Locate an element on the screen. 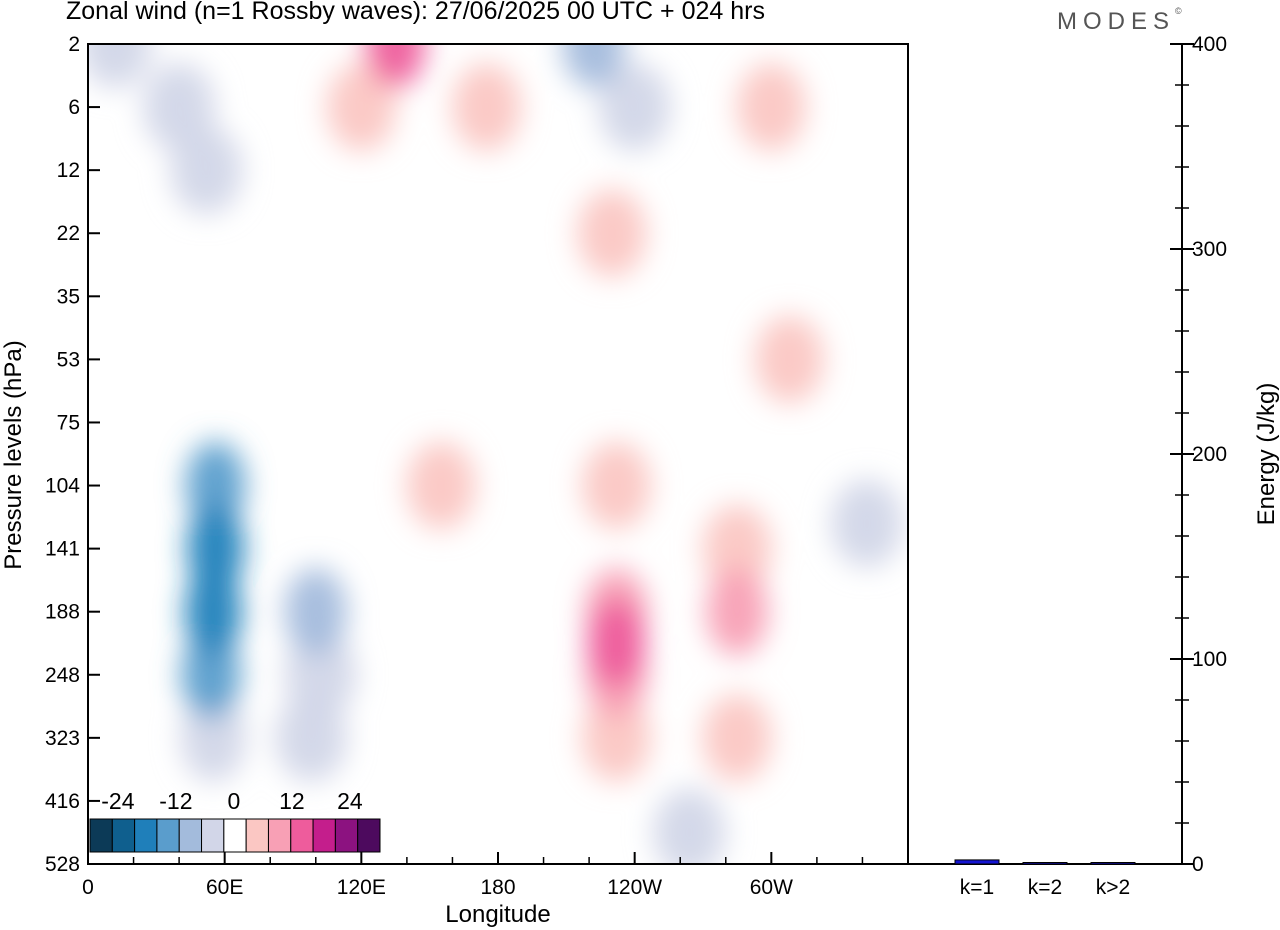 The width and height of the screenshot is (1280, 930). colorbar-label: -24 is located at coordinates (117, 801).